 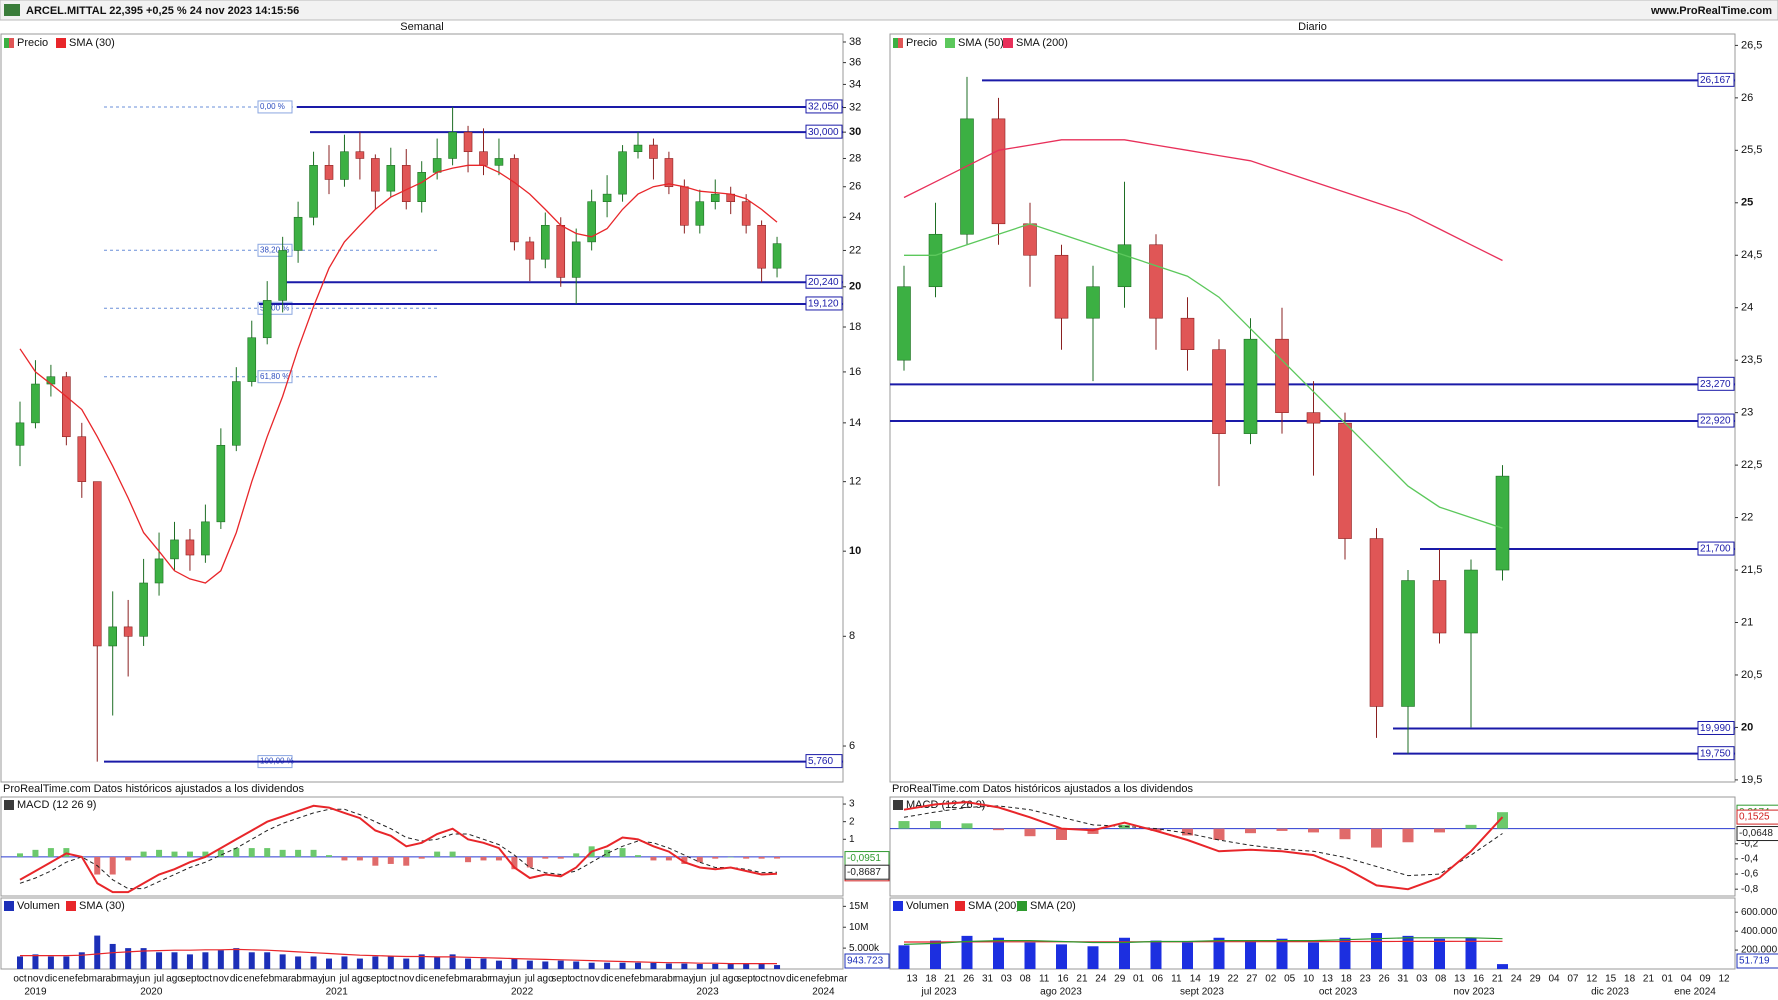 I want to click on macd-signal, so click(x=398, y=849).